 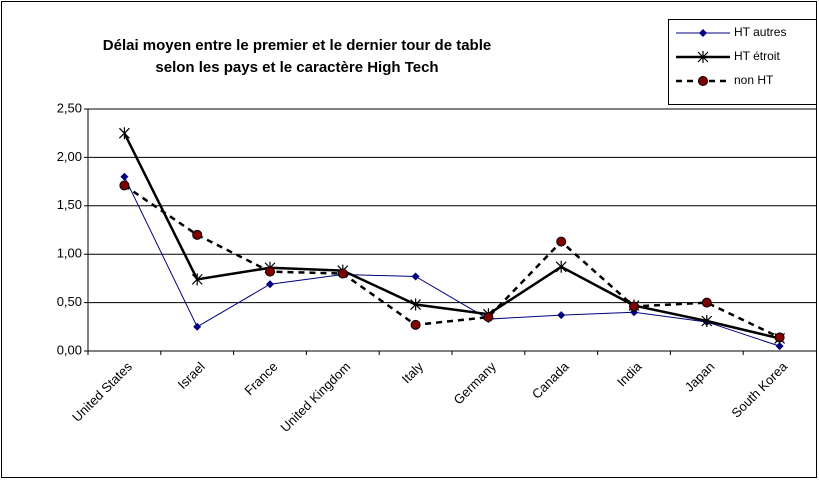 I want to click on y-tick-label: 2,00, so click(x=69, y=156).